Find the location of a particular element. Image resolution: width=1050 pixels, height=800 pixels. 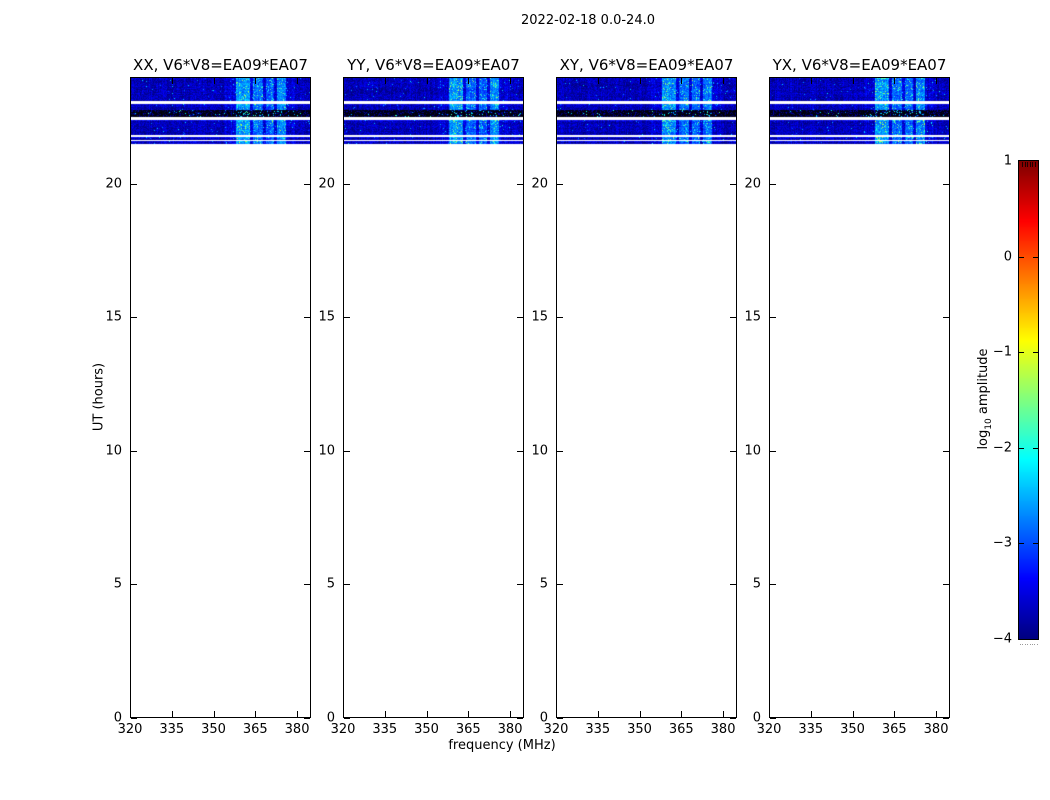

spectrogram-canvas-xx is located at coordinates (220, 397).